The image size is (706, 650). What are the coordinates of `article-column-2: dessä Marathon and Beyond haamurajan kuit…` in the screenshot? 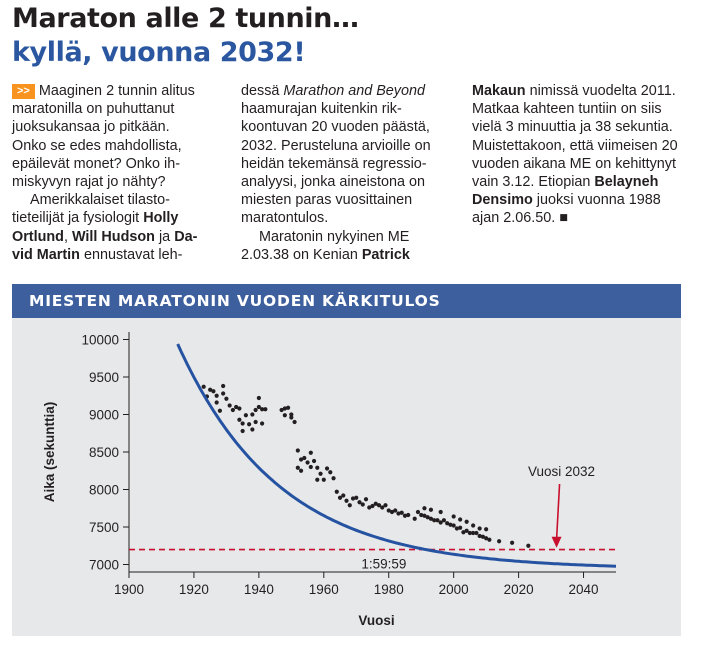 It's located at (346, 173).